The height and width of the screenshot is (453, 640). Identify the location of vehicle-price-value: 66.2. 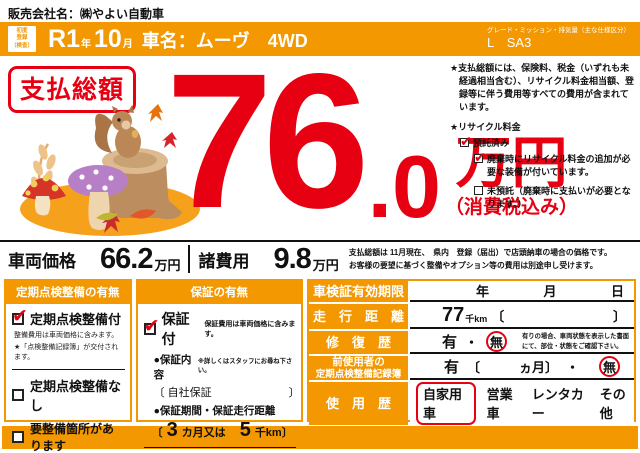
(126, 258).